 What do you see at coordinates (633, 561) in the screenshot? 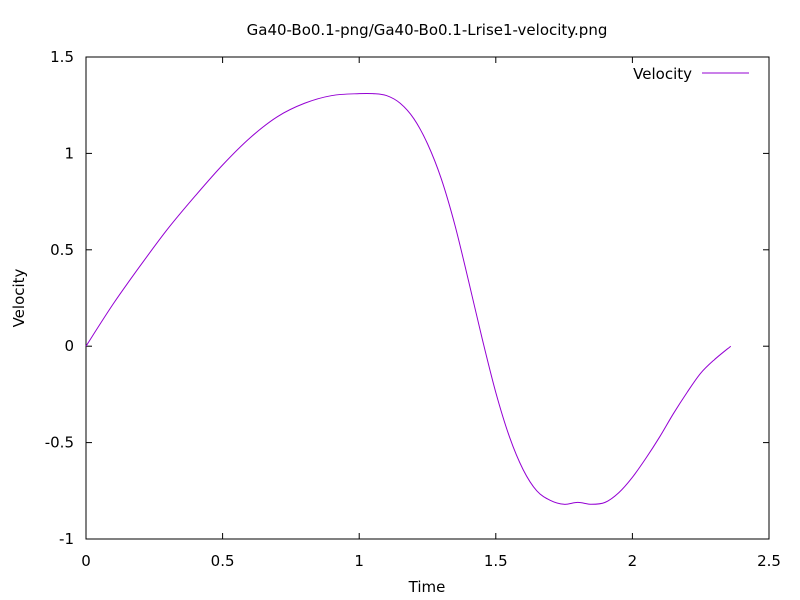
I see `x-tick-label: 2` at bounding box center [633, 561].